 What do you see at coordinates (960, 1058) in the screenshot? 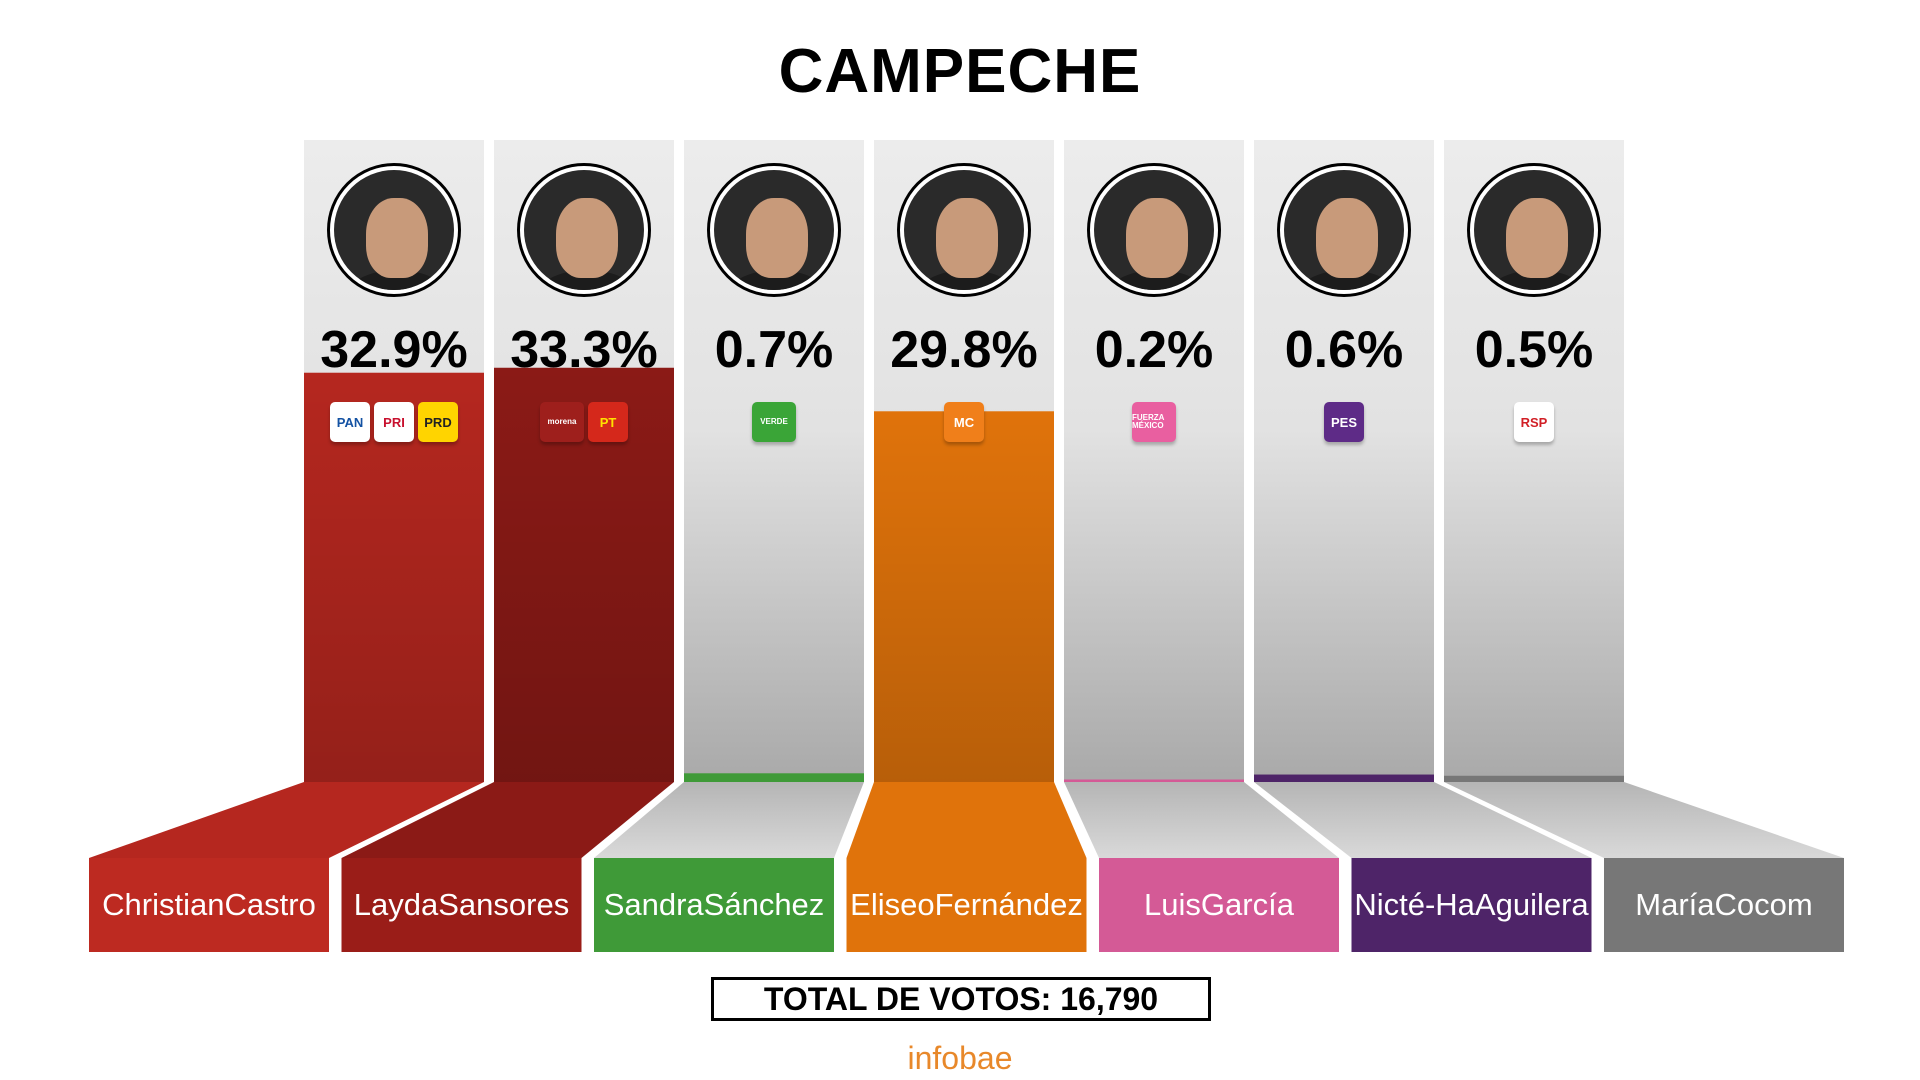
I see `brand-logo: infobae` at bounding box center [960, 1058].